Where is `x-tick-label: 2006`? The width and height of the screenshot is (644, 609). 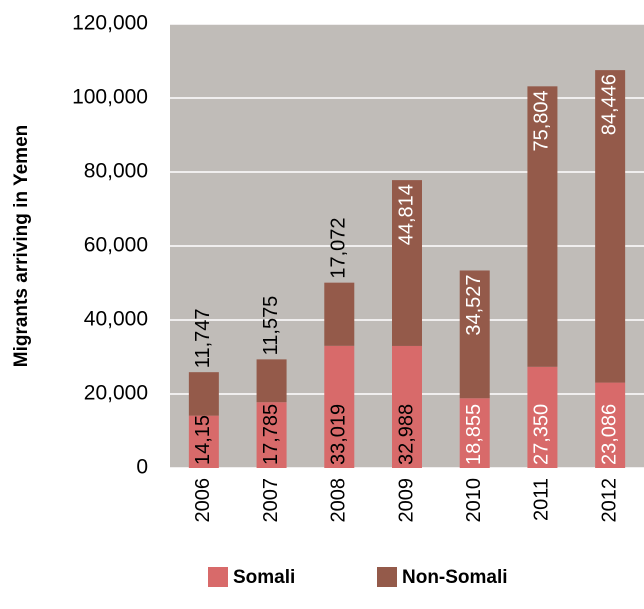 x-tick-label: 2006 is located at coordinates (203, 500).